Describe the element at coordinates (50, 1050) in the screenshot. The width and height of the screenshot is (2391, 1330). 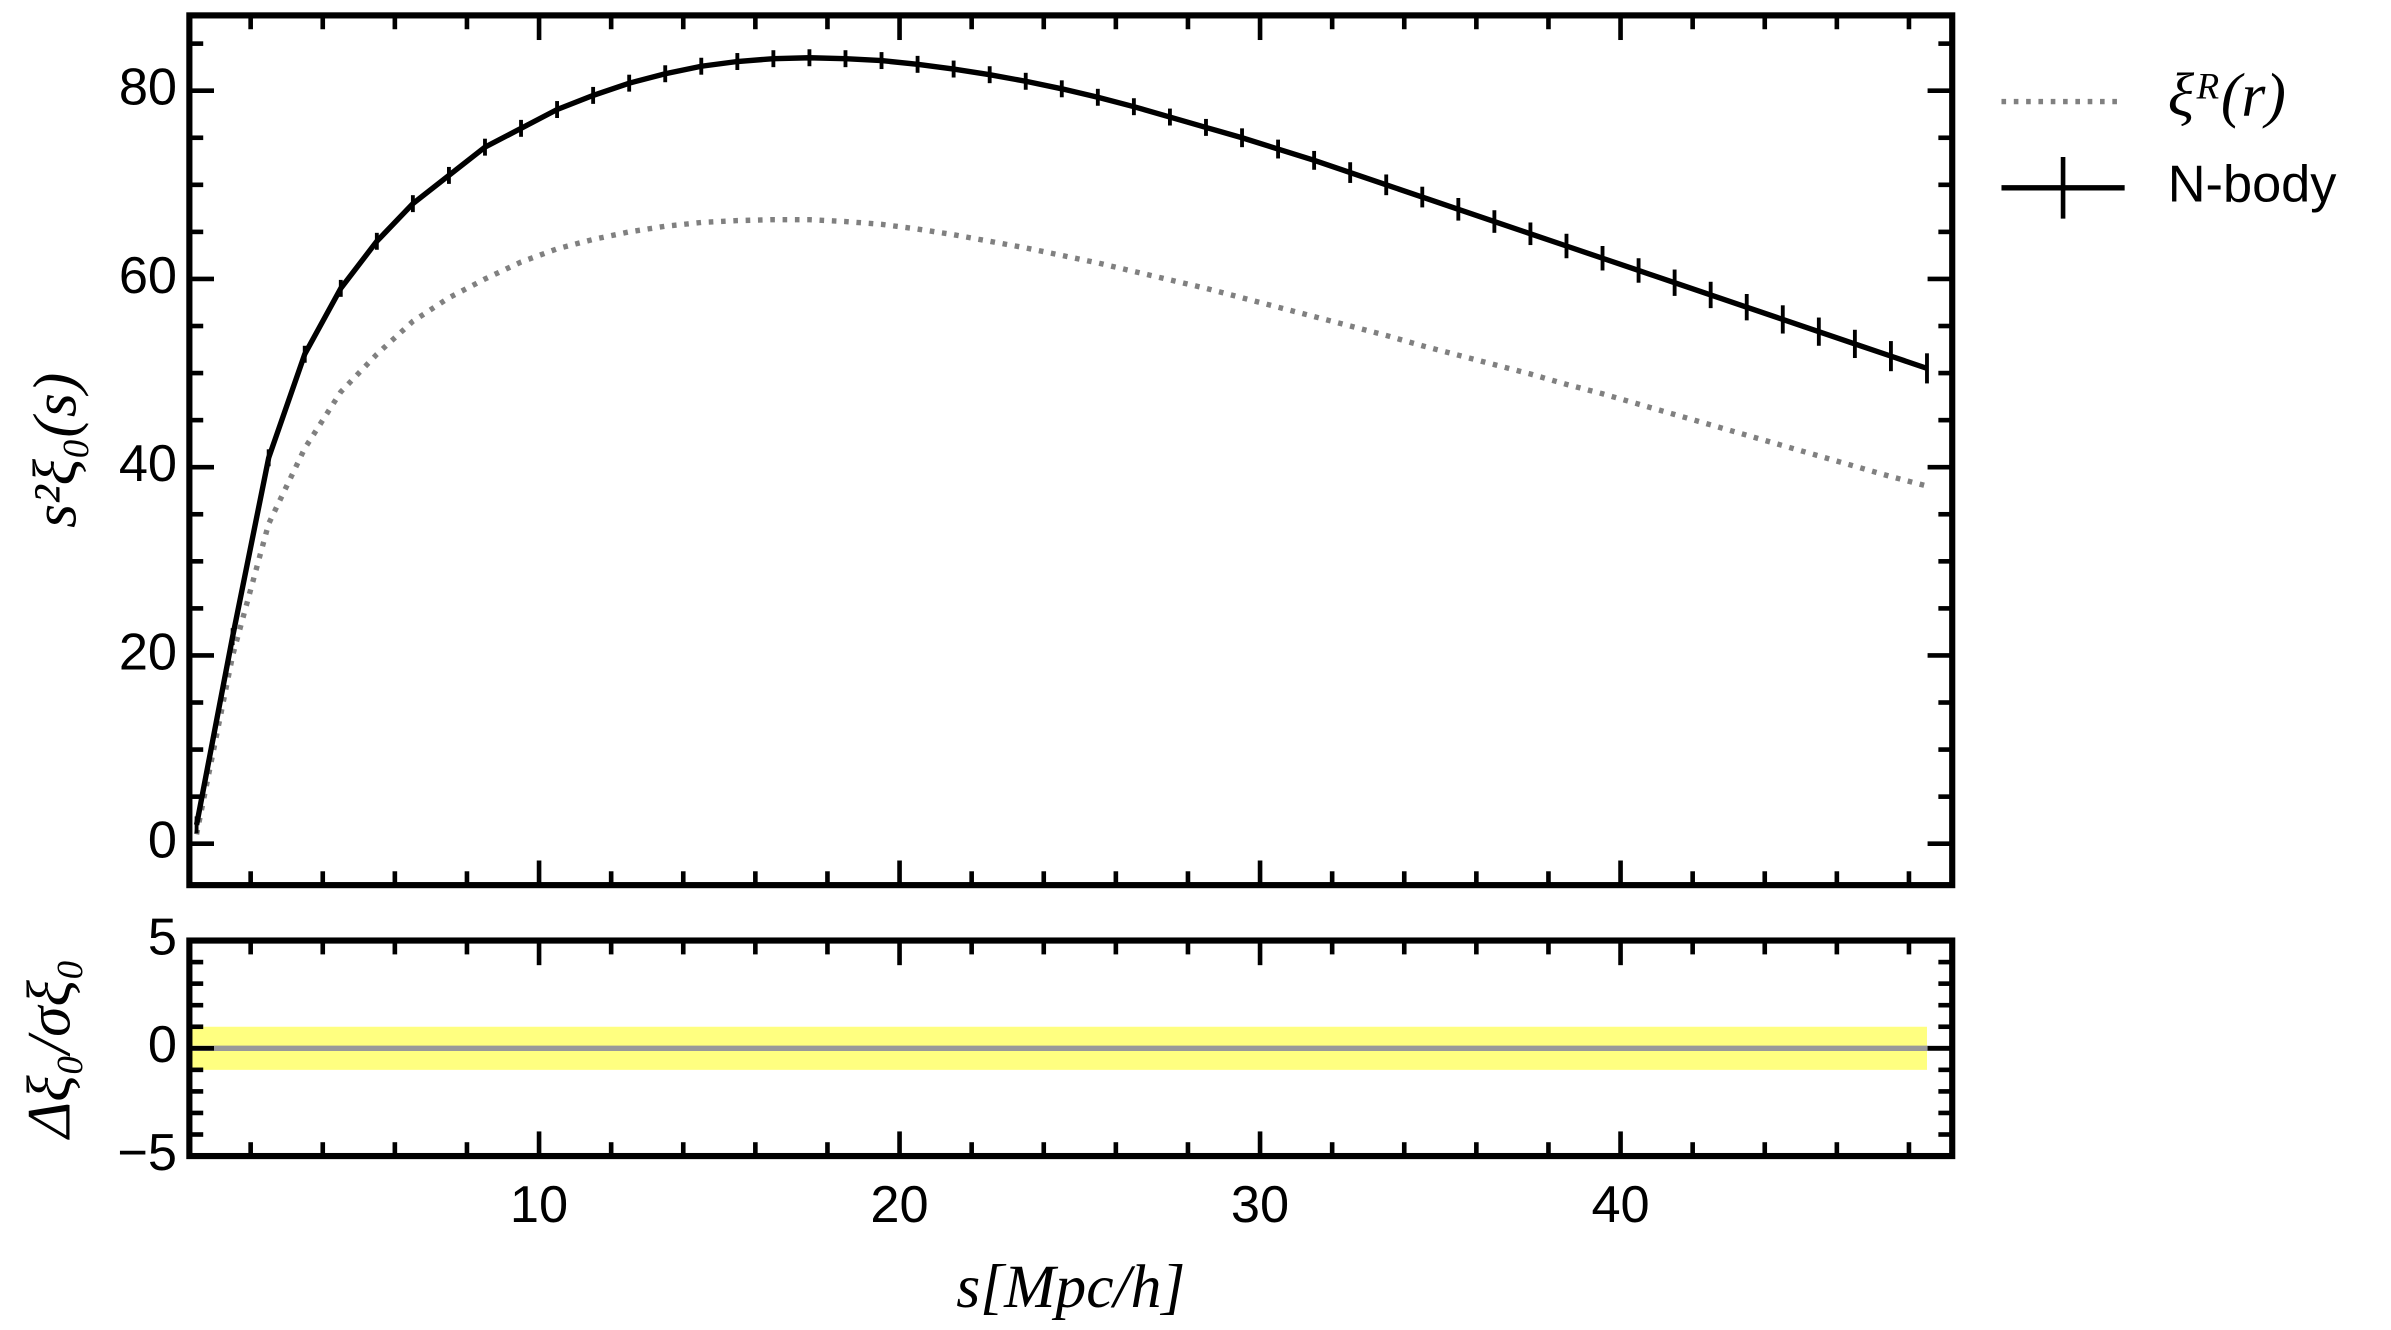
I see `y-axis-label: Δξ₀/σξ₀` at that location.